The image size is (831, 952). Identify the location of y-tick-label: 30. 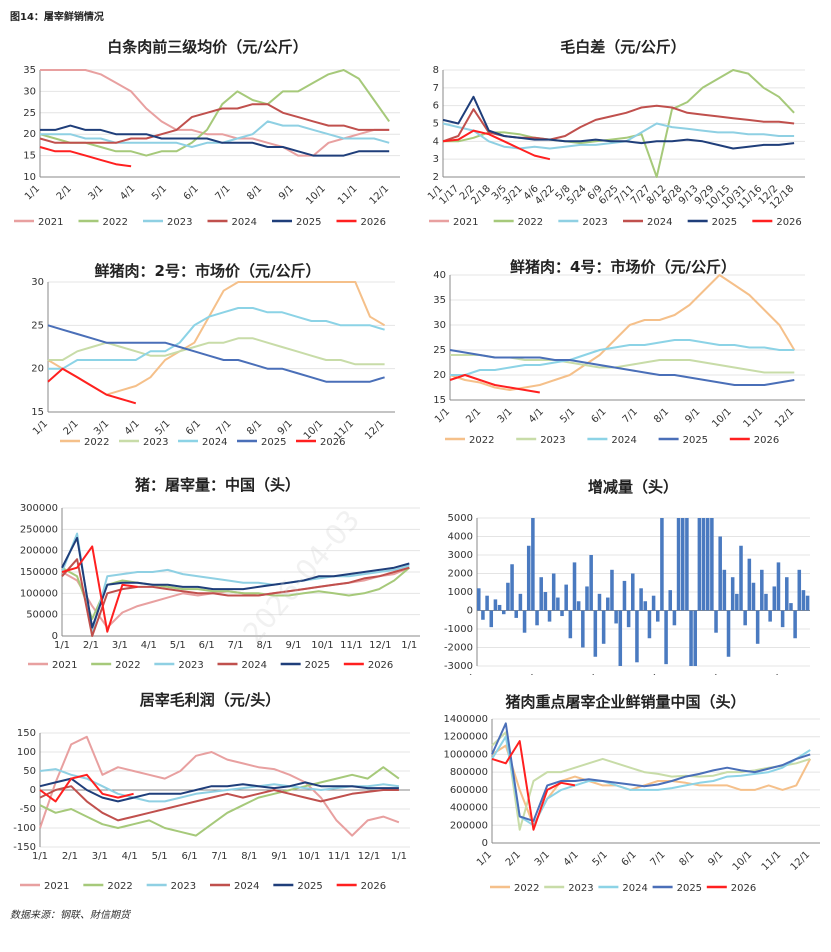
(37, 282).